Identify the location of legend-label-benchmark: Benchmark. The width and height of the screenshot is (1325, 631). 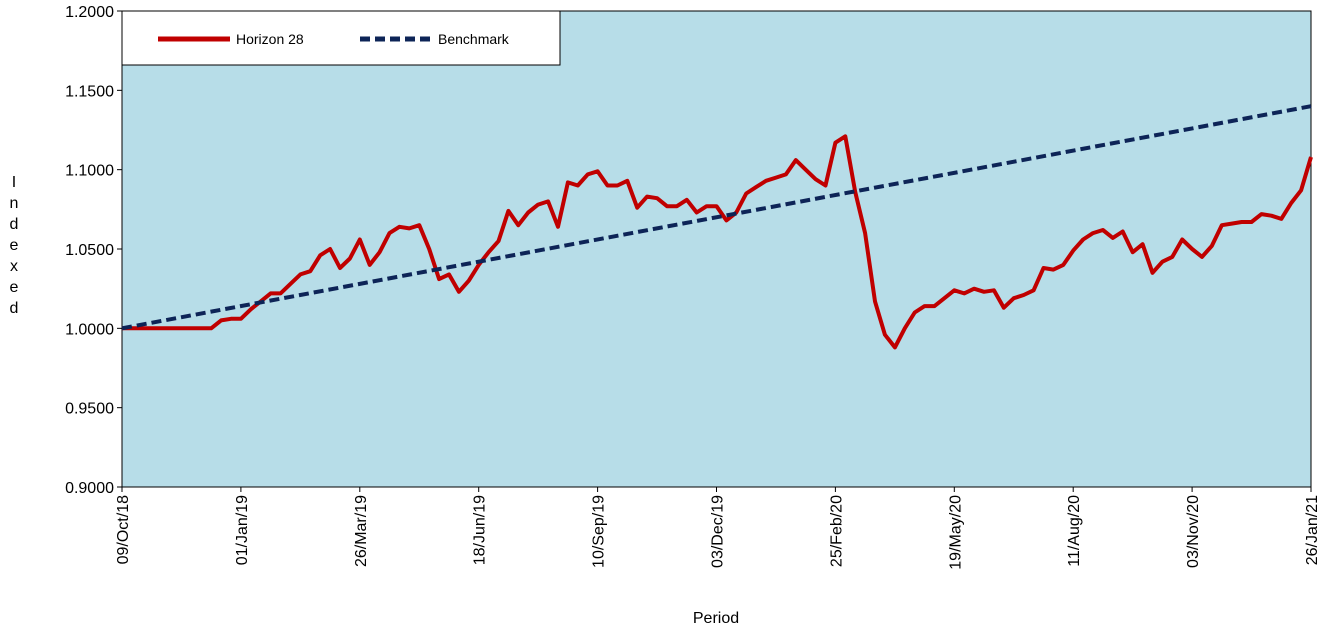
(474, 39).